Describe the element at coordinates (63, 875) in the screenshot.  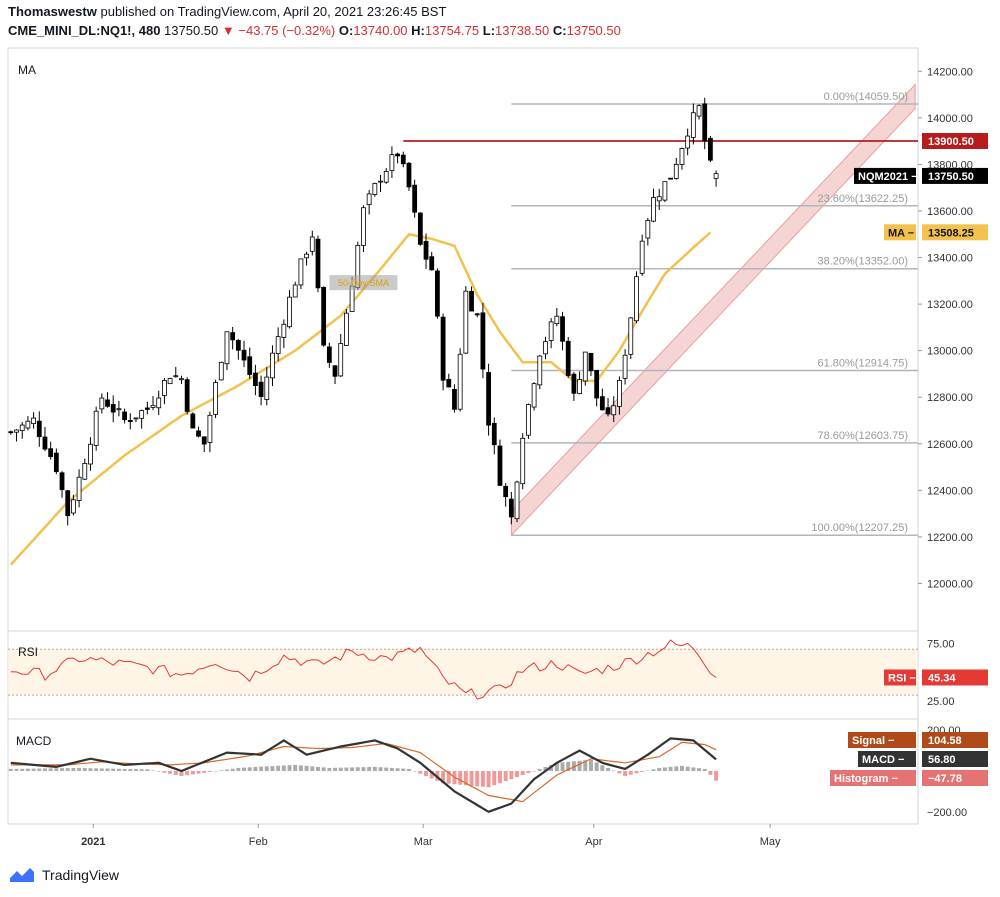
I see `footer-brand: TradingView` at that location.